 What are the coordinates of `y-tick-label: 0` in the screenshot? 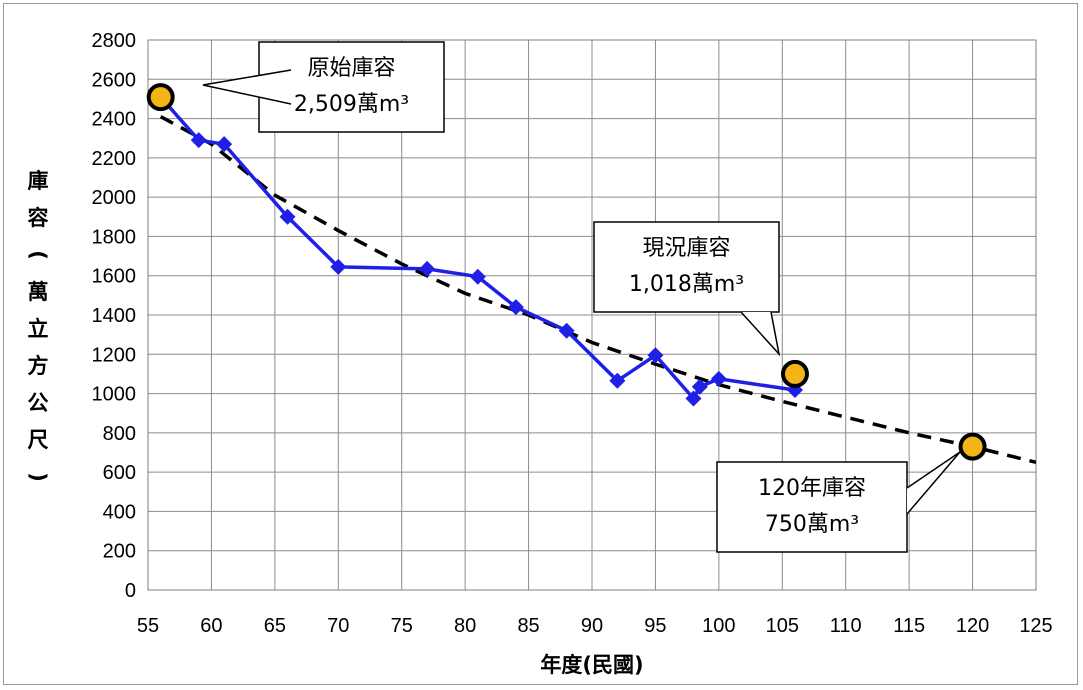 It's located at (130, 591).